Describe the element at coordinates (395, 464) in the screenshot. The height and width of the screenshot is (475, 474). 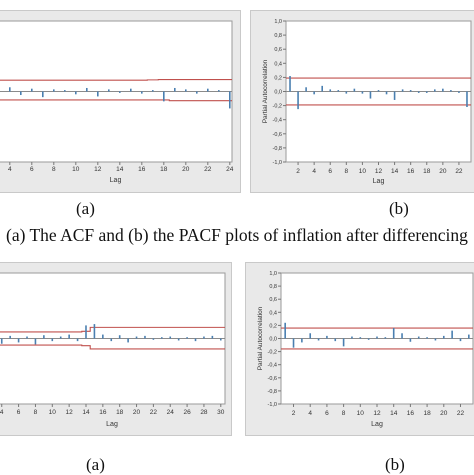
I see `subcaption-b-bottom: (b)` at that location.